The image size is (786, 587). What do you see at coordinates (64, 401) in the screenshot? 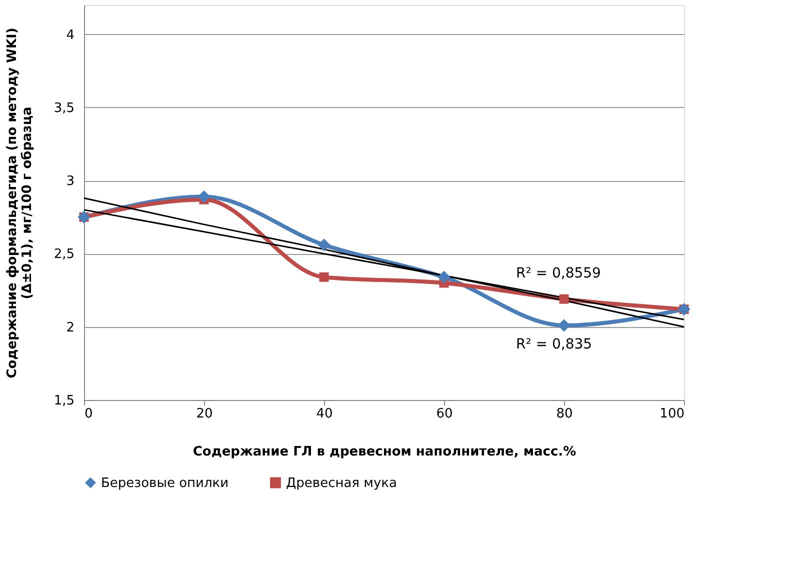
I see `y-tick-label: 1,5` at bounding box center [64, 401].